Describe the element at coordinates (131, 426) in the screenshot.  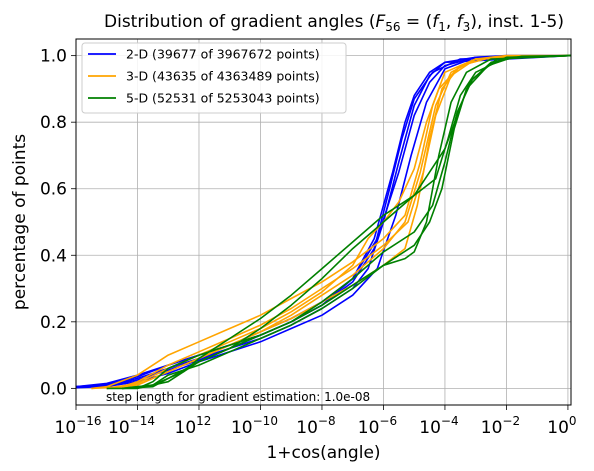
I see `x-tick-label: 10⁻¹⁴` at that location.